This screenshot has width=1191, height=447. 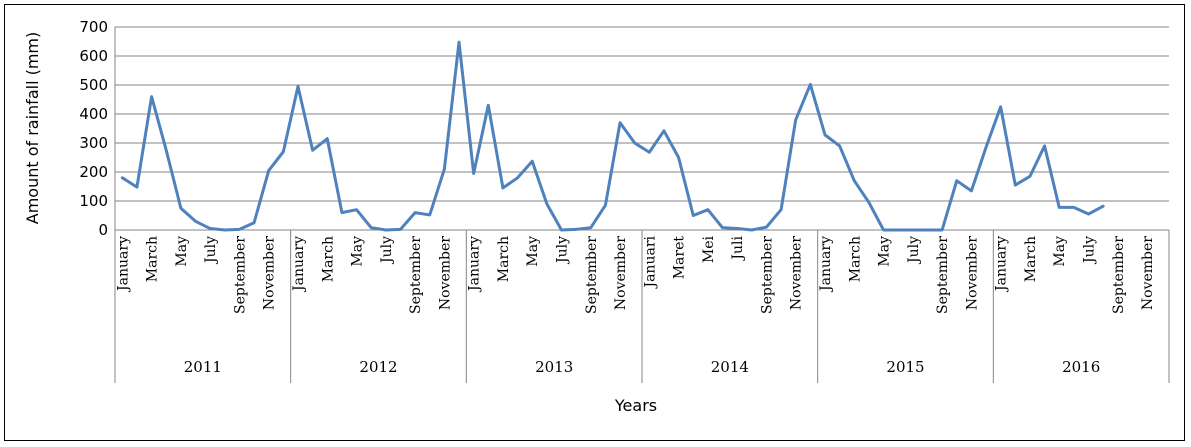 I want to click on y-tick-label: 0, so click(x=103, y=230).